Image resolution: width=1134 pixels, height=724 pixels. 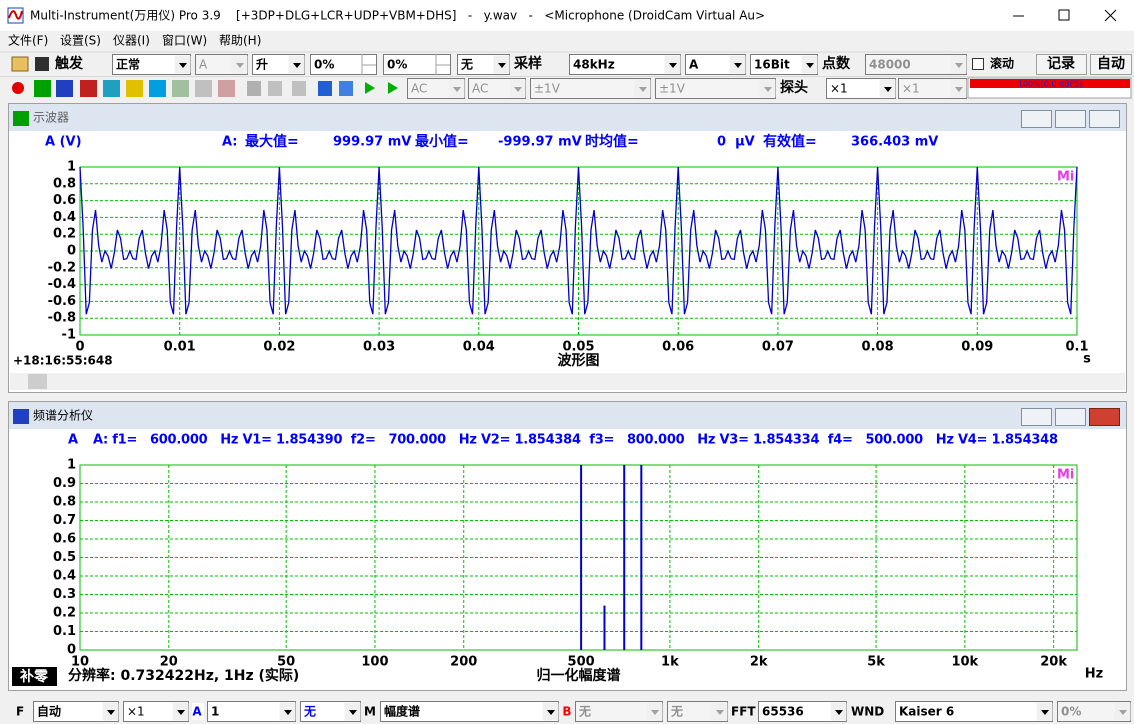 What do you see at coordinates (911, 89) in the screenshot?
I see `dropdown-value: ×1` at bounding box center [911, 89].